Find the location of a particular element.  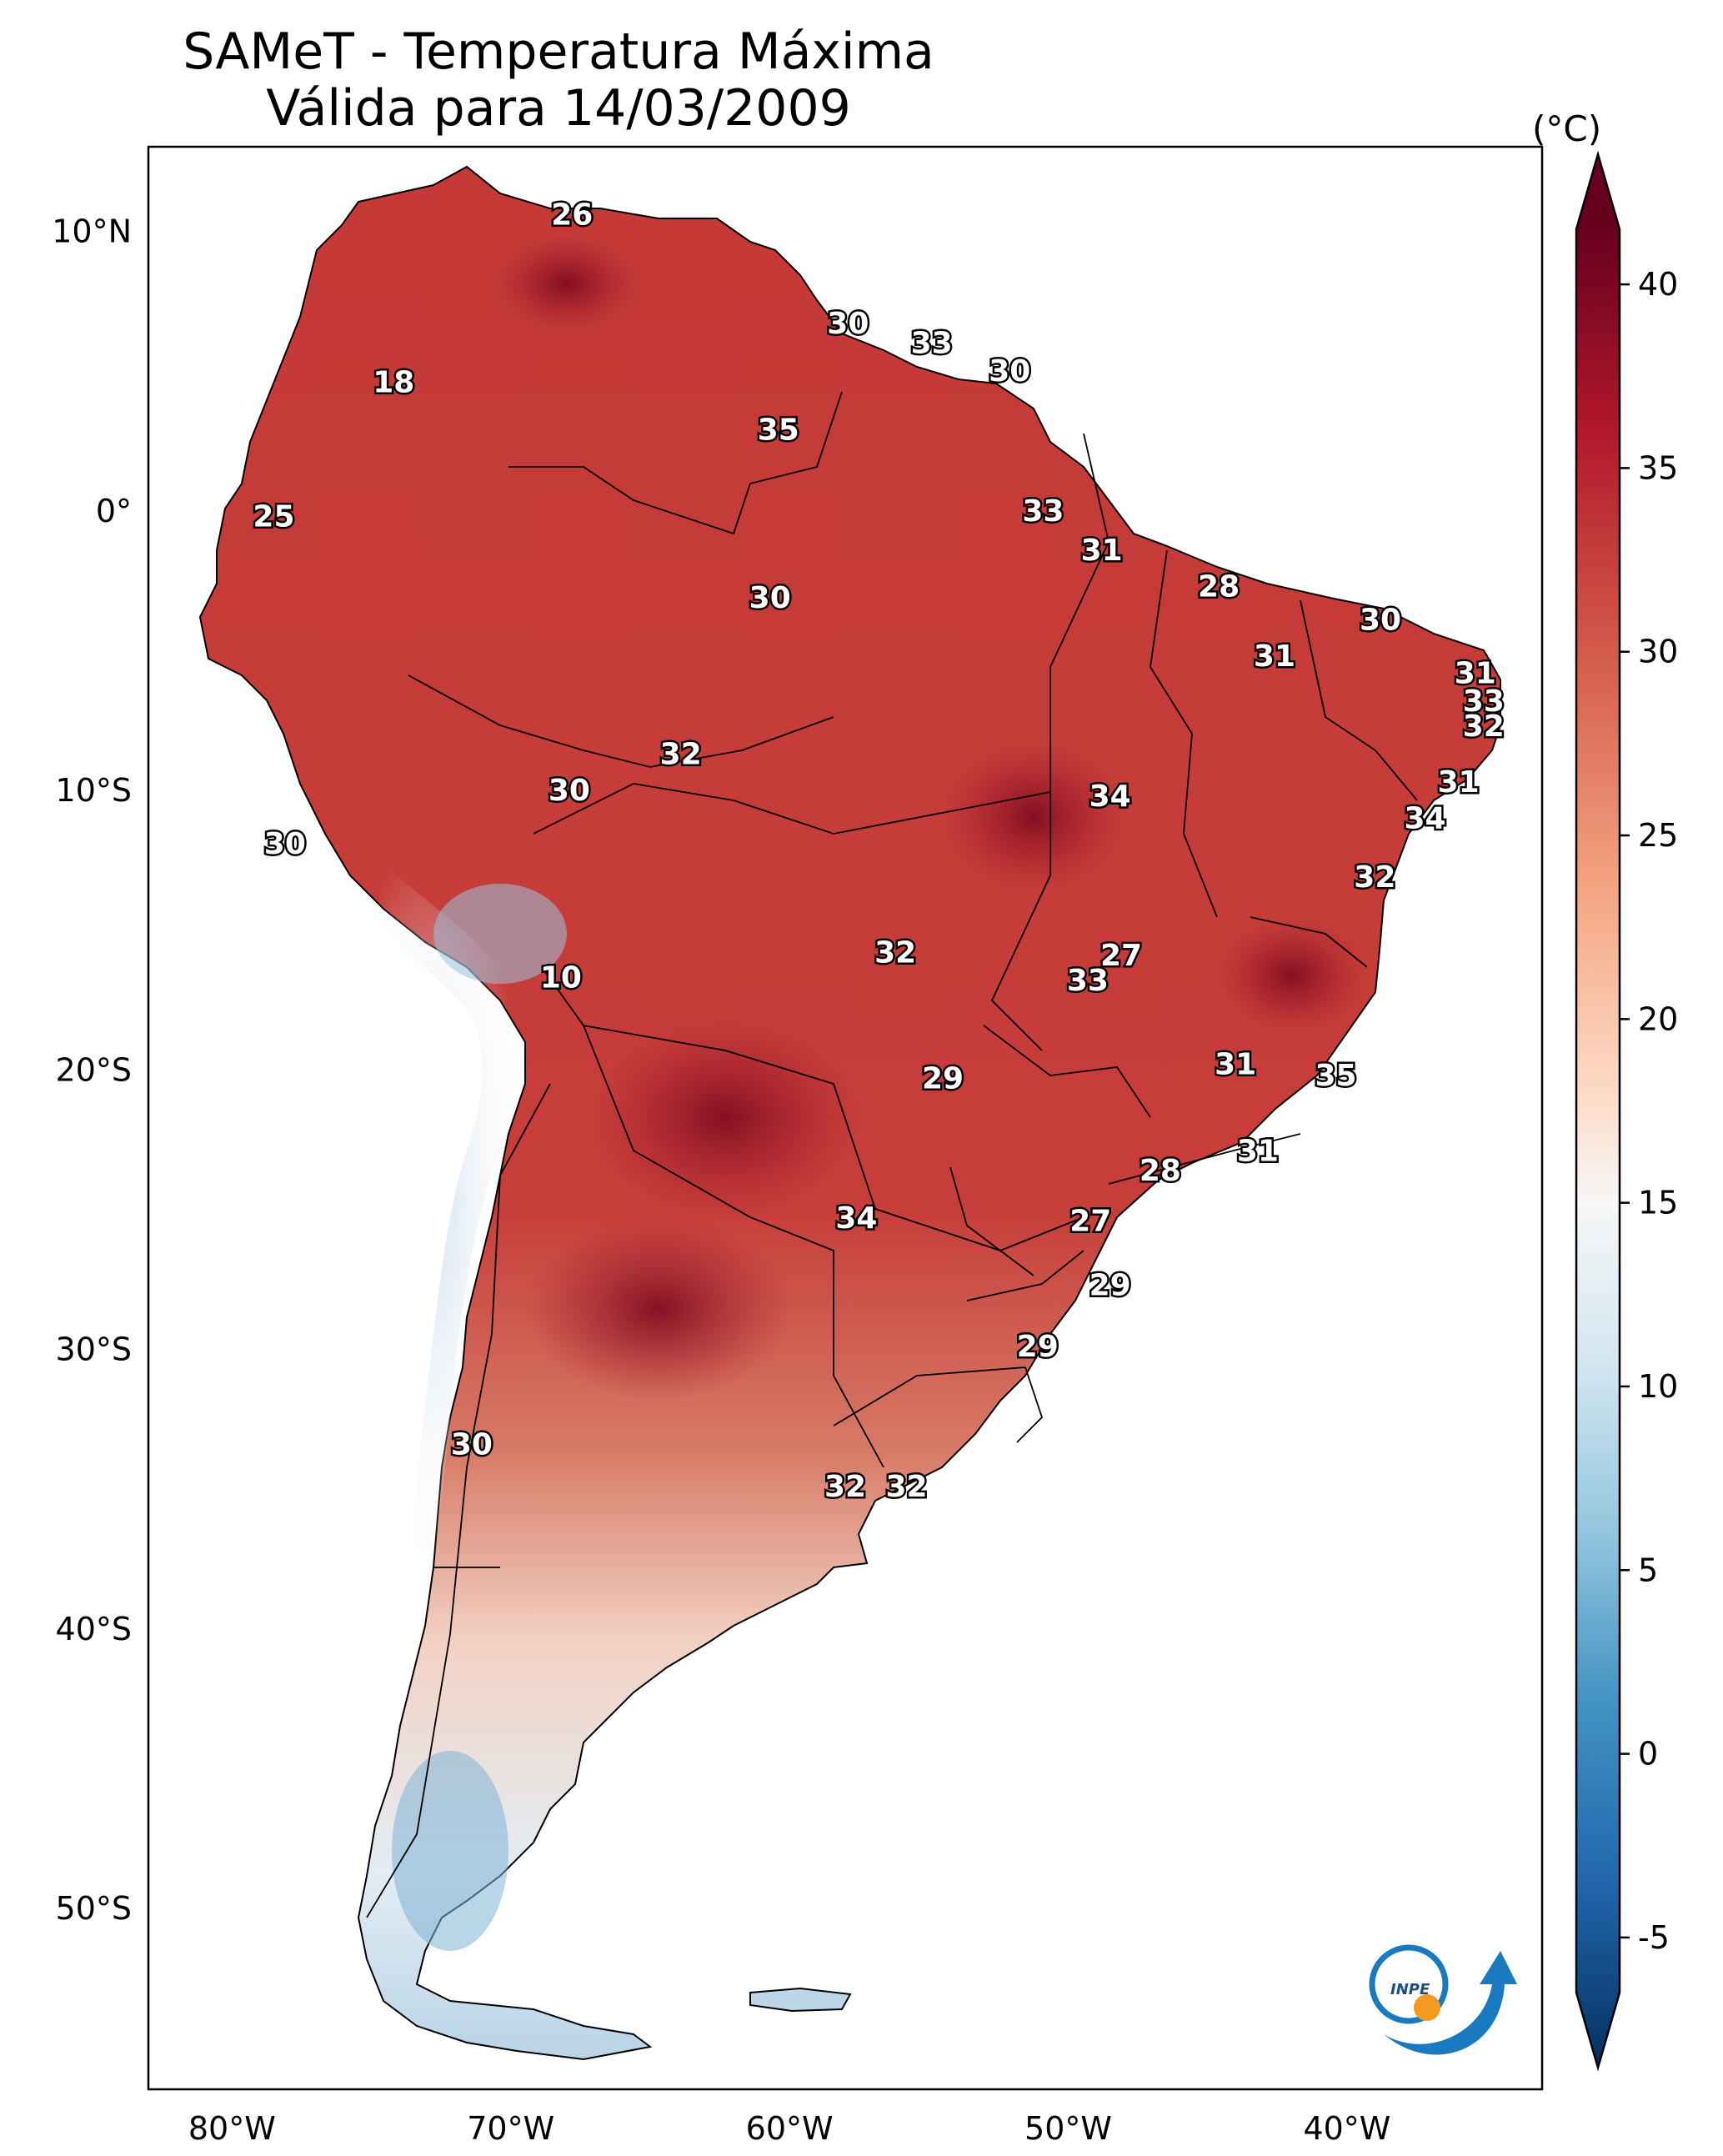

colorbar-ticks: 40 35 30 25 20 15 10 5 0 -5 is located at coordinates (1649, 1111).